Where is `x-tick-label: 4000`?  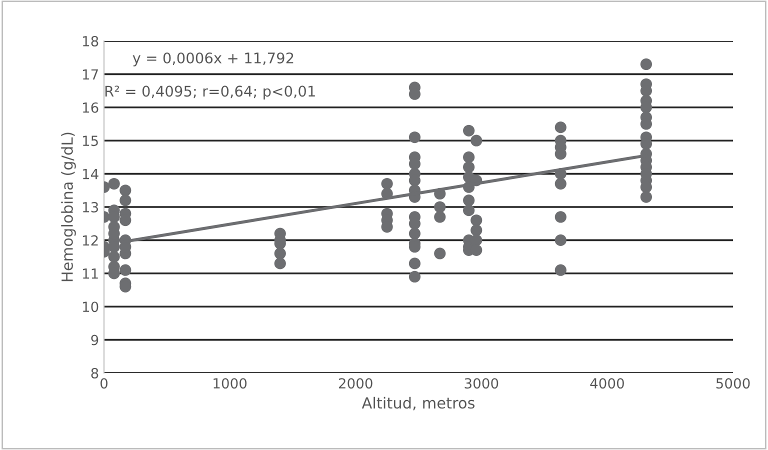
x-tick-label: 4000 is located at coordinates (607, 383).